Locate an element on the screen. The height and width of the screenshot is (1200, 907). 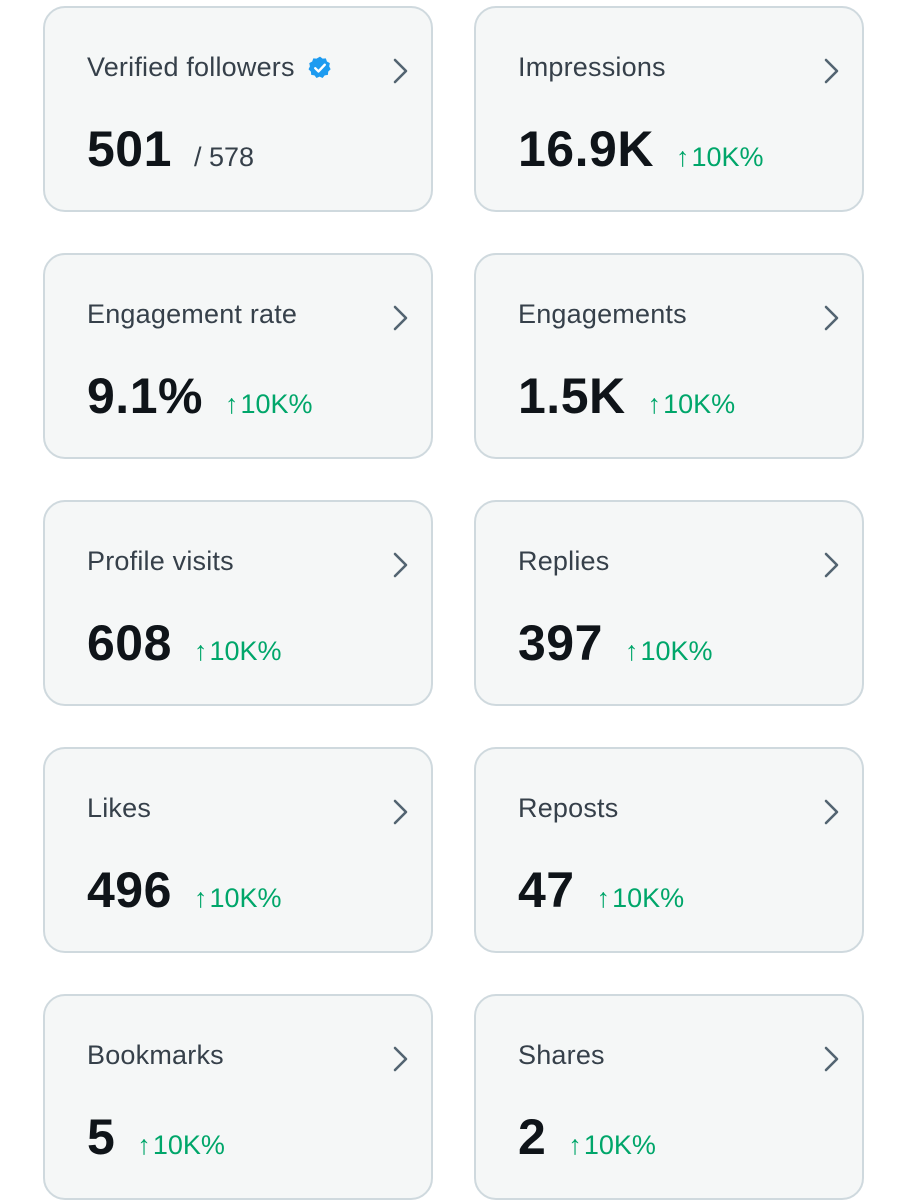
card-label: Engagements is located at coordinates (602, 314).